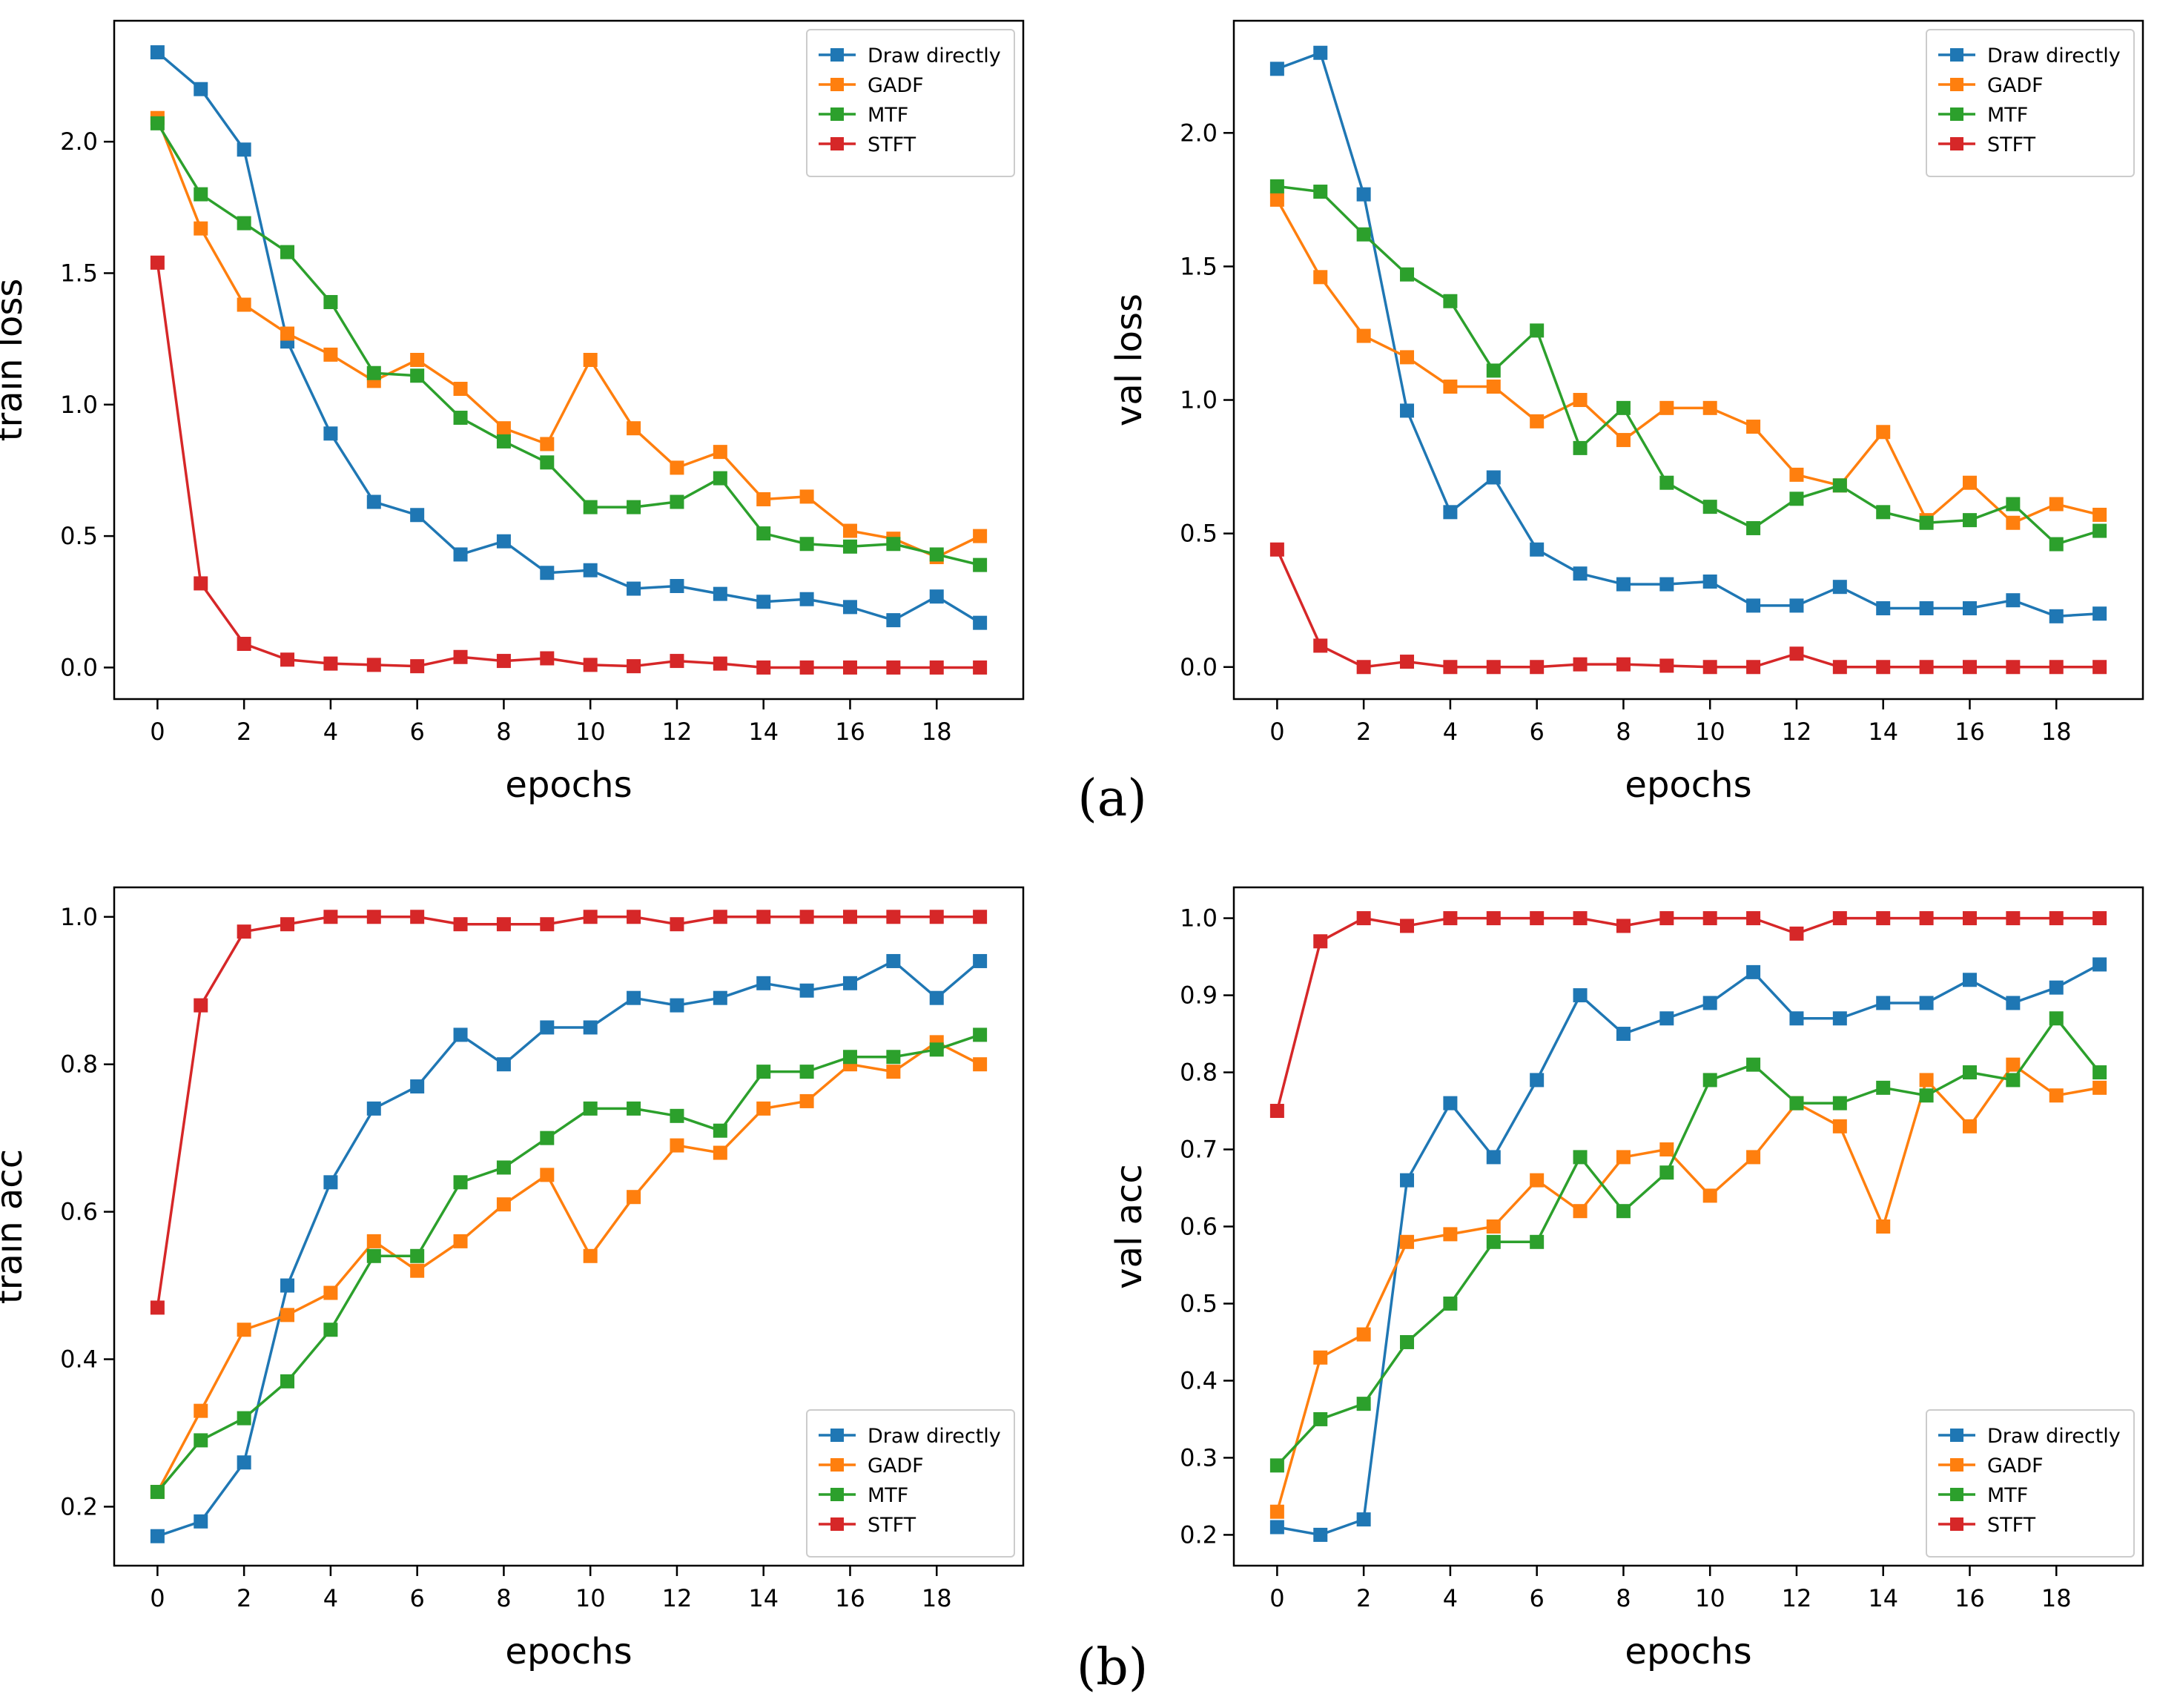 This screenshot has height=1708, width=2157. What do you see at coordinates (1199, 918) in the screenshot?
I see `y-tick-label: 1.0` at bounding box center [1199, 918].